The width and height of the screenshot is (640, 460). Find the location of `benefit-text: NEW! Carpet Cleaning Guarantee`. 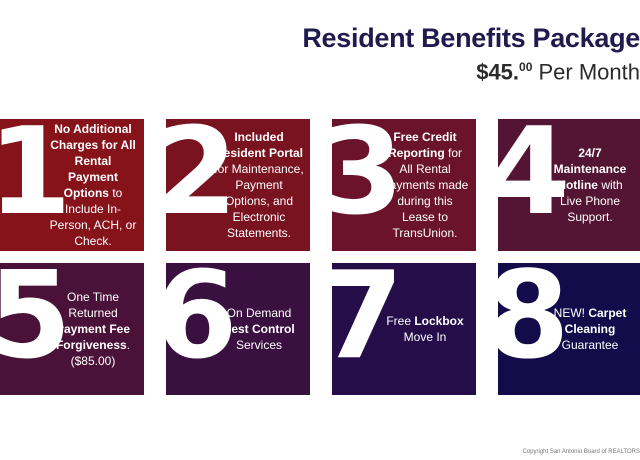

benefit-text: NEW! Carpet Cleaning Guarantee is located at coordinates (590, 329).